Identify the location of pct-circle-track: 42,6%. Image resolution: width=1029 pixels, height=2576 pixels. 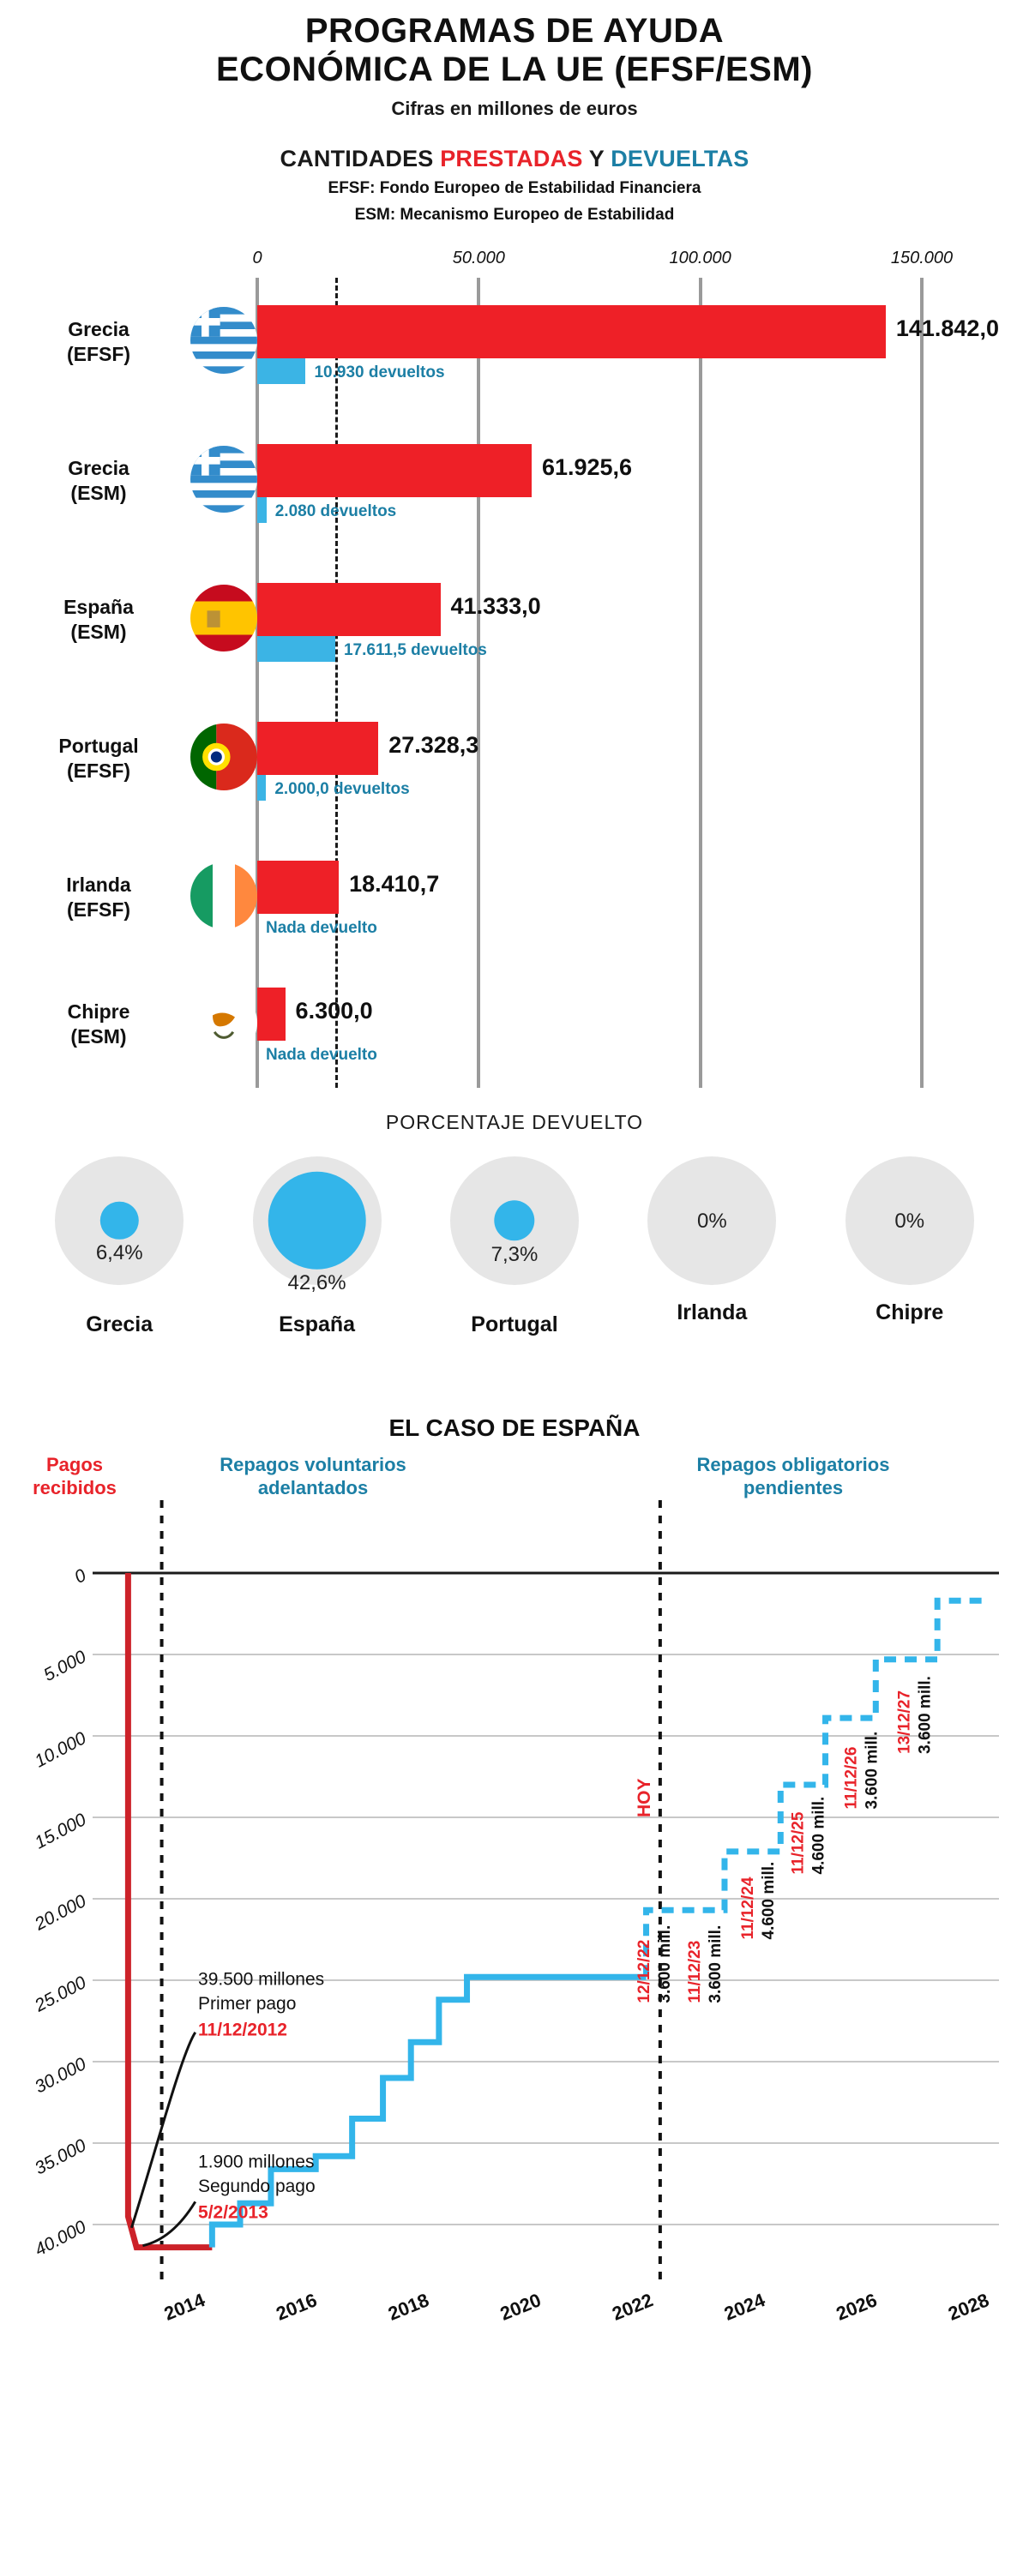
(317, 1225).